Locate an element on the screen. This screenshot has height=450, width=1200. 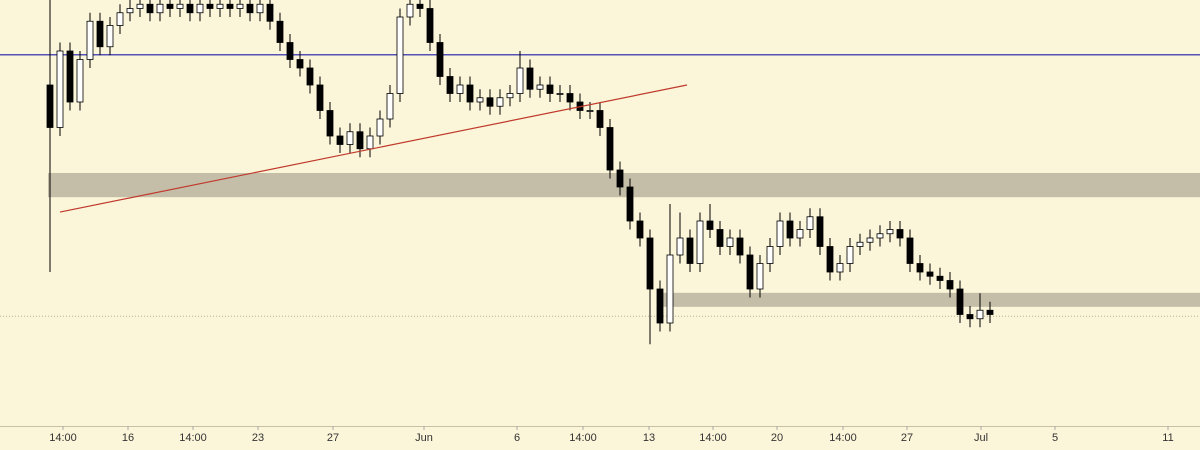
x-tick-label: 11 is located at coordinates (1167, 438).